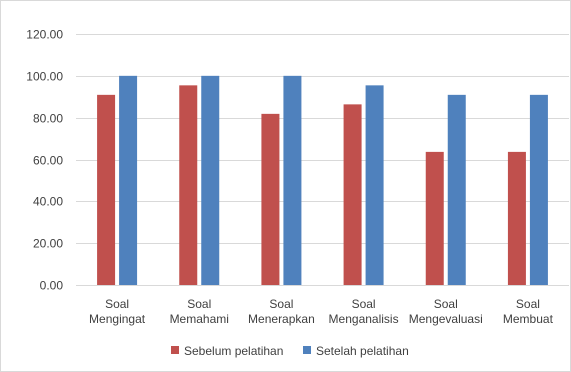 The image size is (571, 372). Describe the element at coordinates (48, 244) in the screenshot. I see `y-tick-label: 20.00` at that location.